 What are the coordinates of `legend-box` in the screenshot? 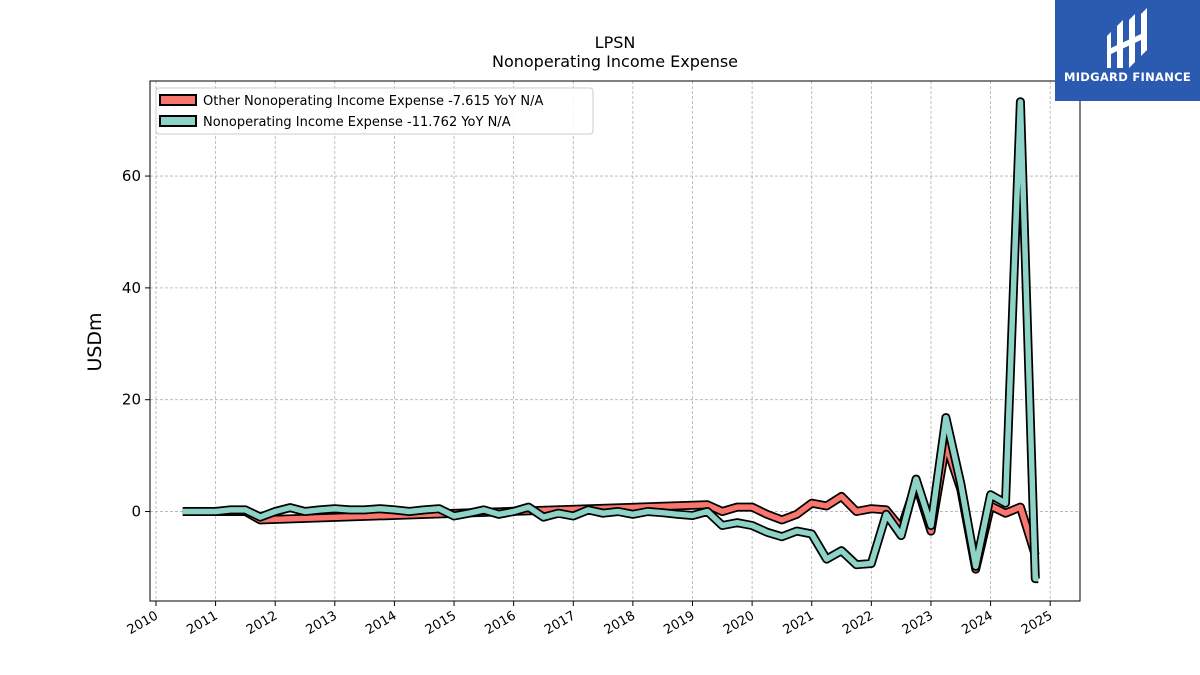 It's located at (374, 111).